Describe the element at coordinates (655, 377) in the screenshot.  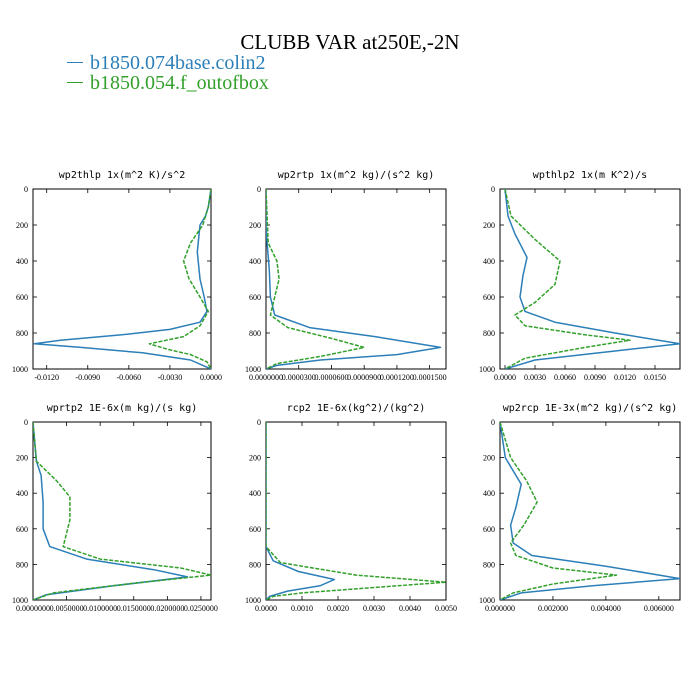
I see `x-tick-label: 0.0150` at that location.